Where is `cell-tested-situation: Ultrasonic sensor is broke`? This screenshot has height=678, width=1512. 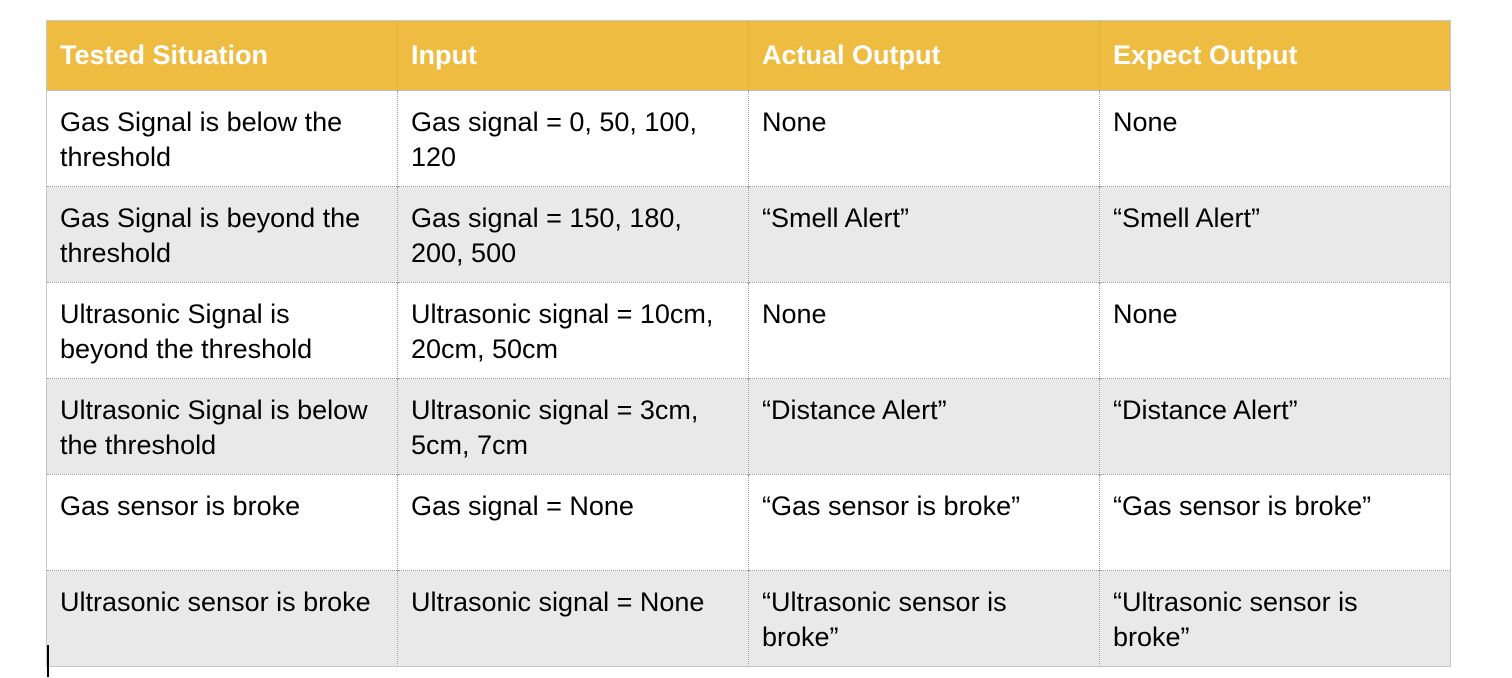
cell-tested-situation: Ultrasonic sensor is broke is located at coordinates (222, 618).